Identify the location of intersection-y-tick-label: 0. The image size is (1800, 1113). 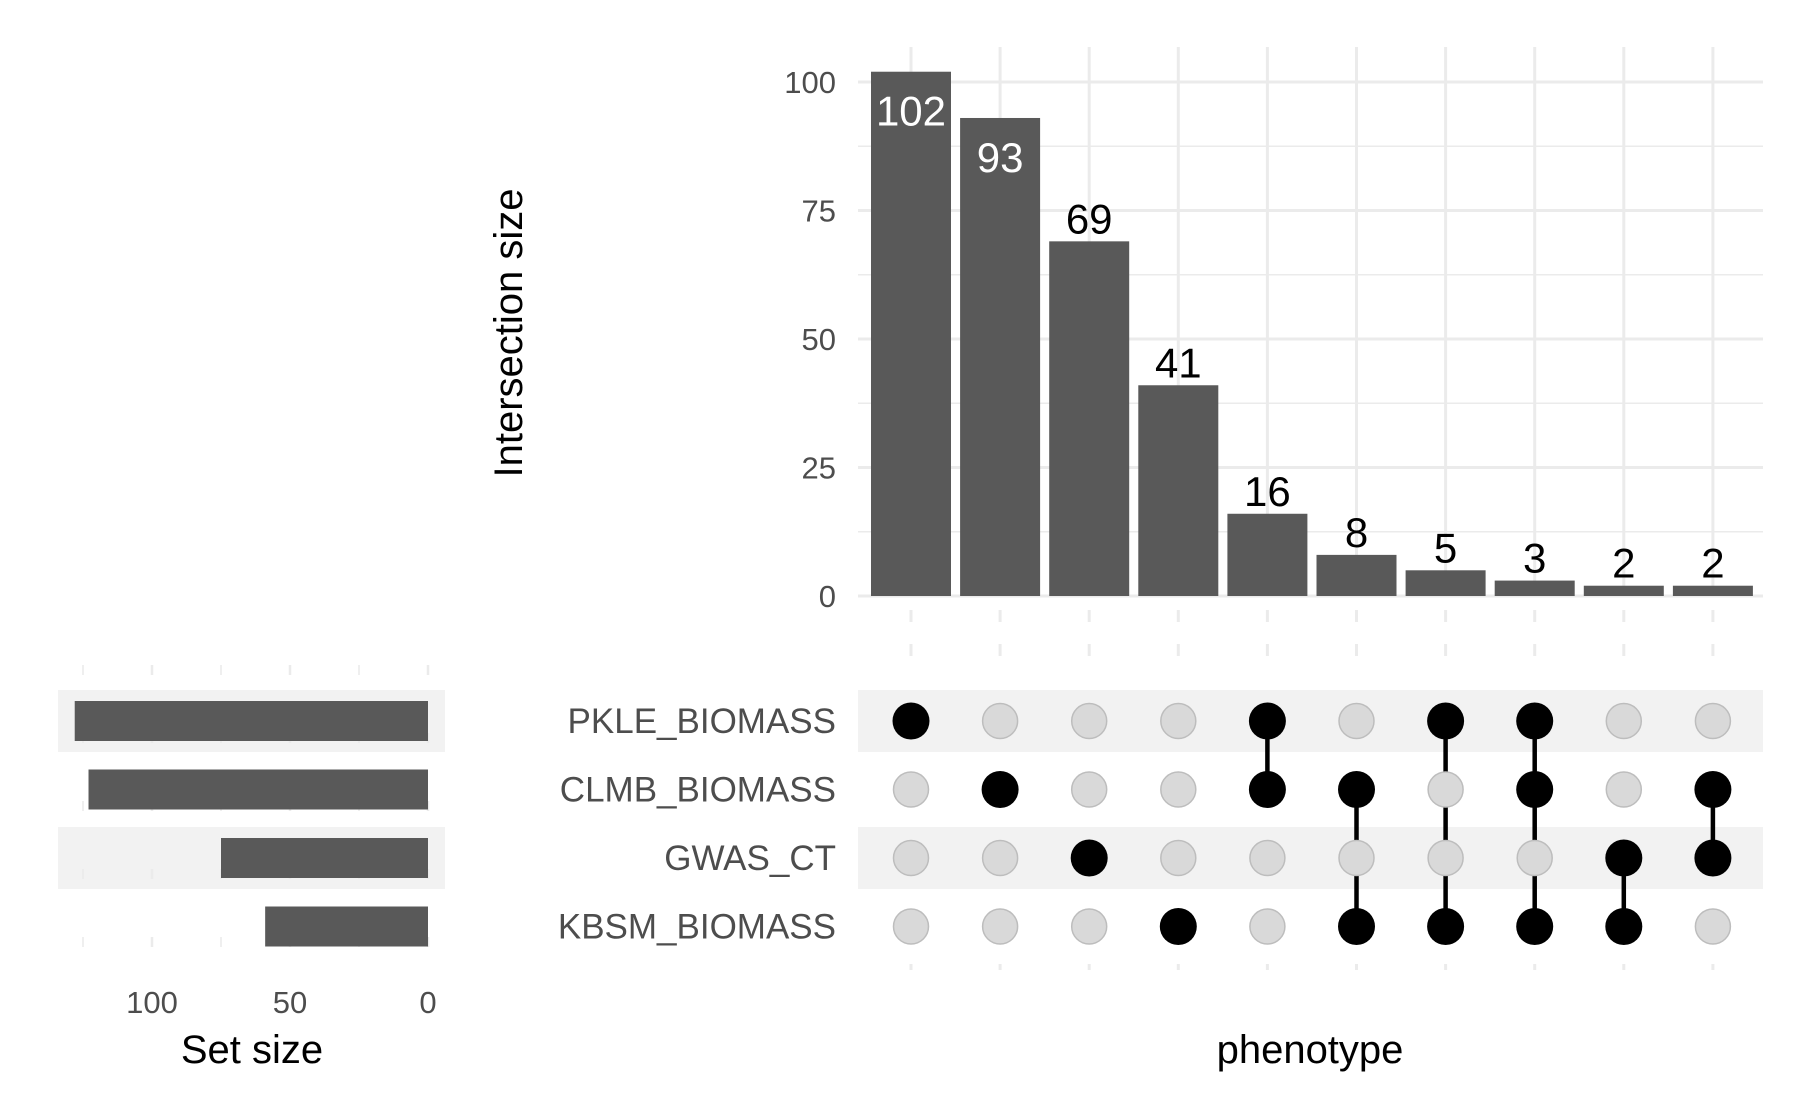
(827, 596).